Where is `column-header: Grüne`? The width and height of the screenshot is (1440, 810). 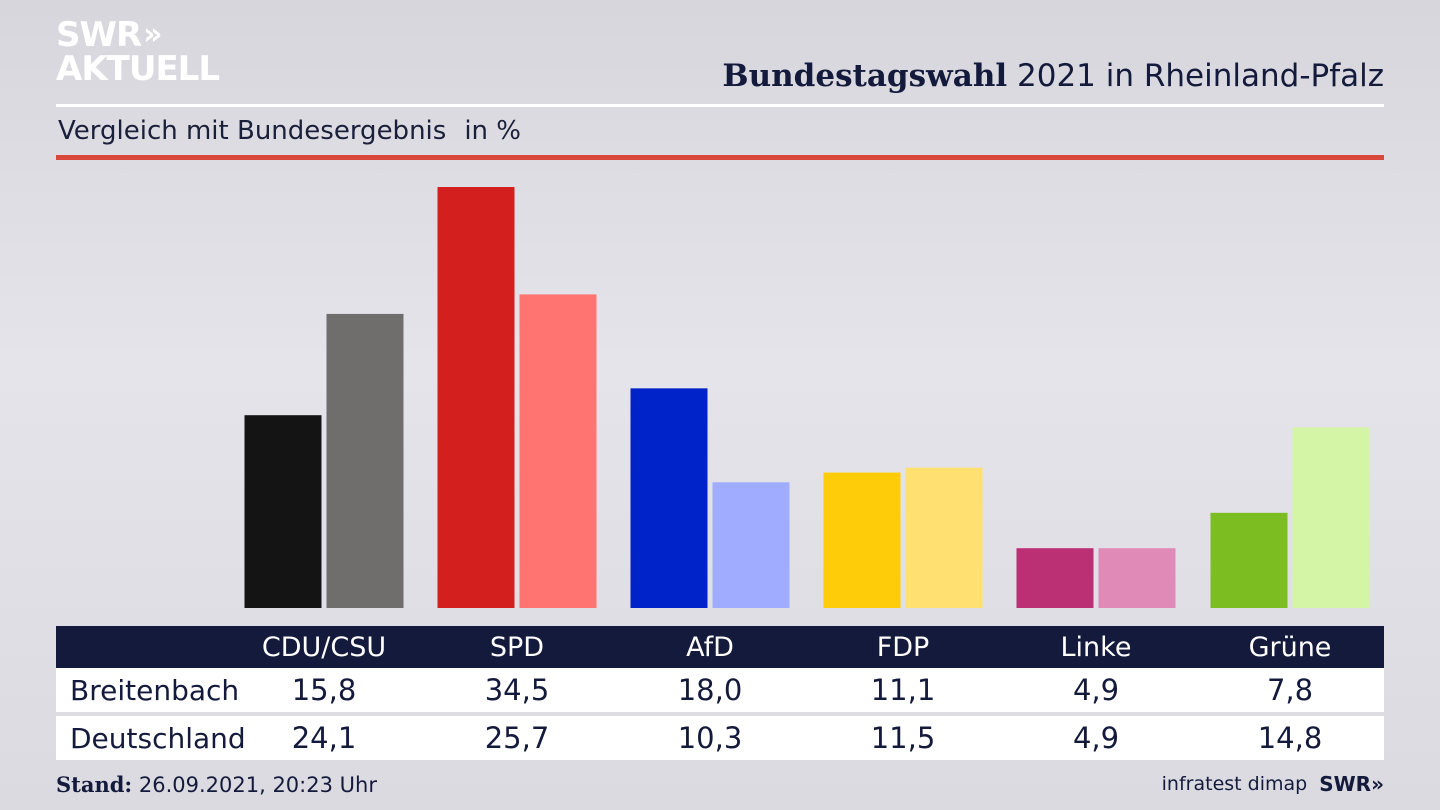
column-header: Grüne is located at coordinates (1290, 647).